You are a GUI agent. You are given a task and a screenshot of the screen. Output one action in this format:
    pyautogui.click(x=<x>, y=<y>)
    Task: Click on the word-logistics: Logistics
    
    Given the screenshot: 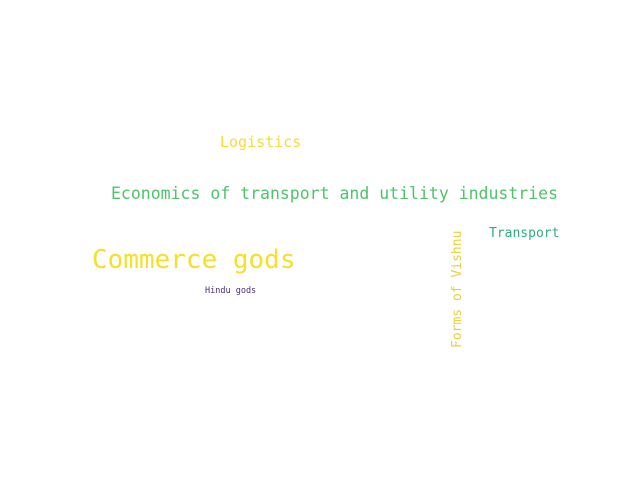 What is the action you would take?
    pyautogui.click(x=261, y=142)
    